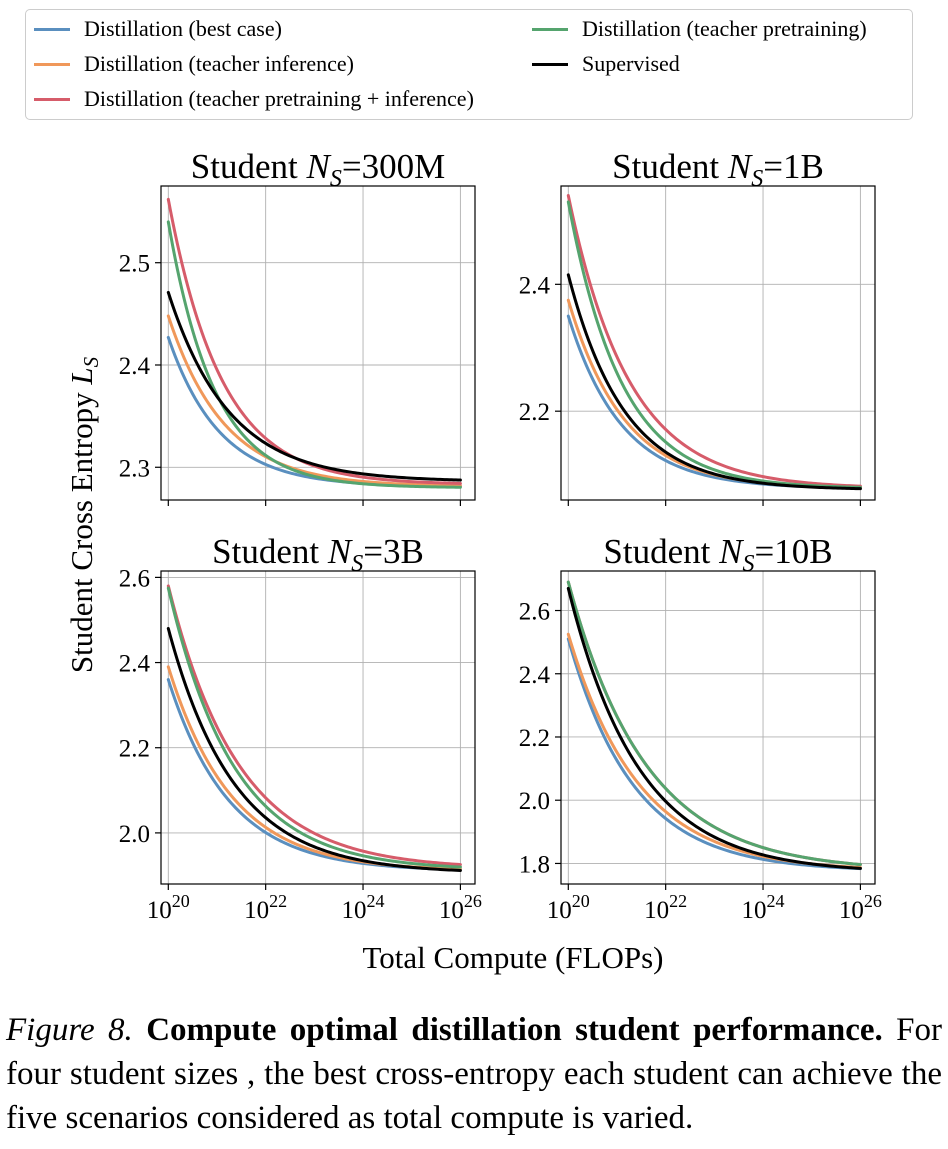 This screenshot has width=948, height=1149. Describe the element at coordinates (134, 468) in the screenshot. I see `y-tick-label: 2.3` at that location.